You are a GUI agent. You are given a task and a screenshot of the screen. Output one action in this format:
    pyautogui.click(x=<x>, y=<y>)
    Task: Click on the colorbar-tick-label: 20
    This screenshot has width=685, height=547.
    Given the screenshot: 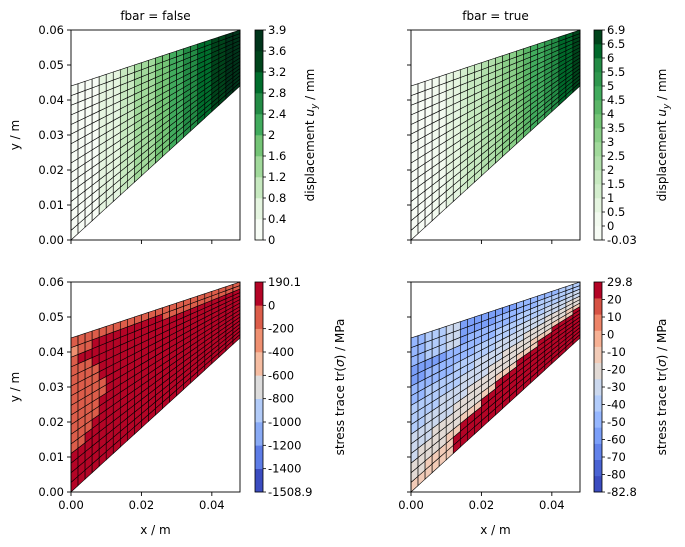 What is the action you would take?
    pyautogui.click(x=614, y=300)
    